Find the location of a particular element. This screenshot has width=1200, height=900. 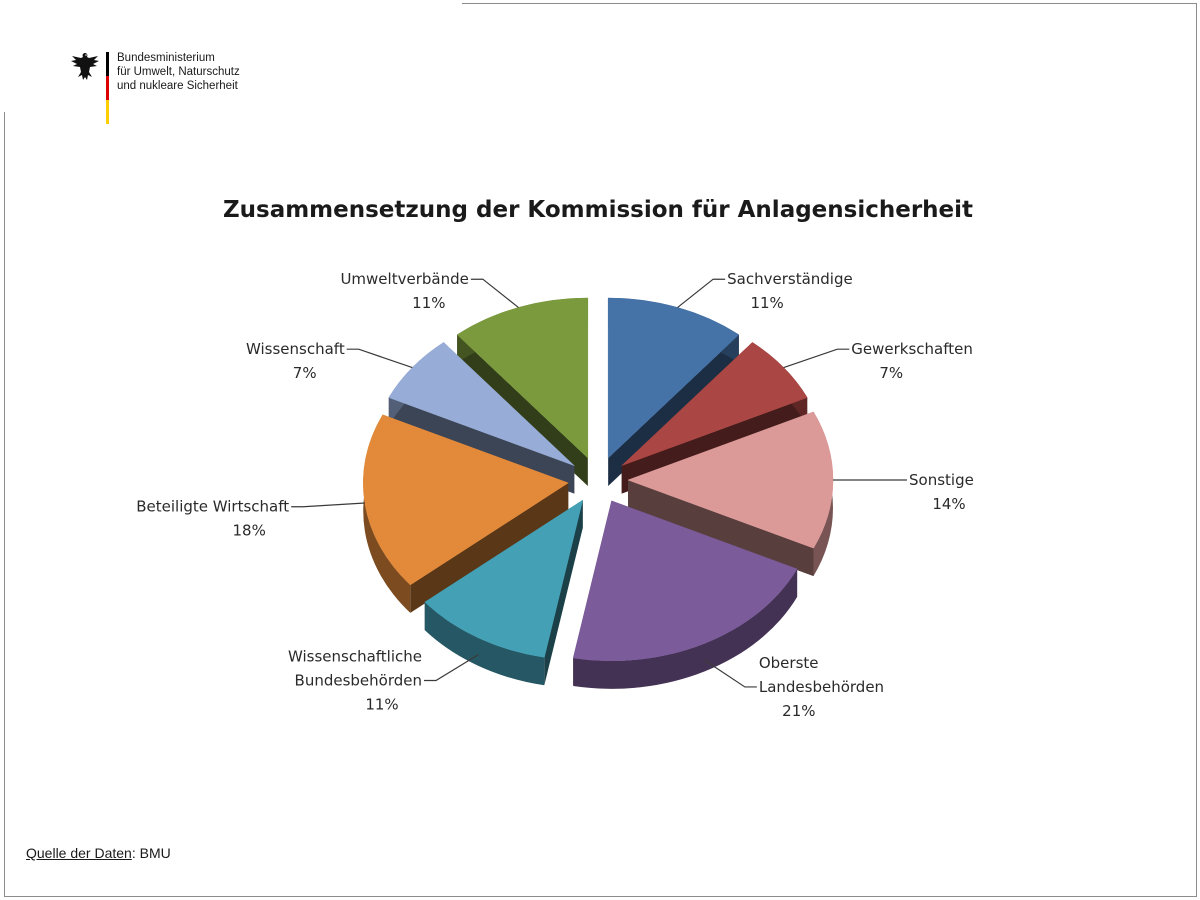

label-oberste-landesbehoerden: Oberste Landesbehörden 21% is located at coordinates (794, 687).